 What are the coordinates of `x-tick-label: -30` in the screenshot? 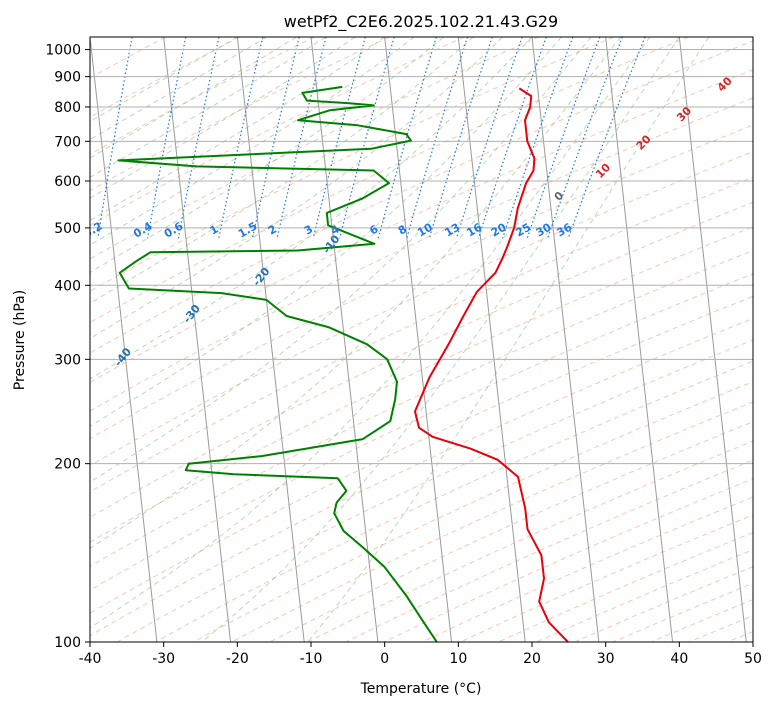 It's located at (163, 659).